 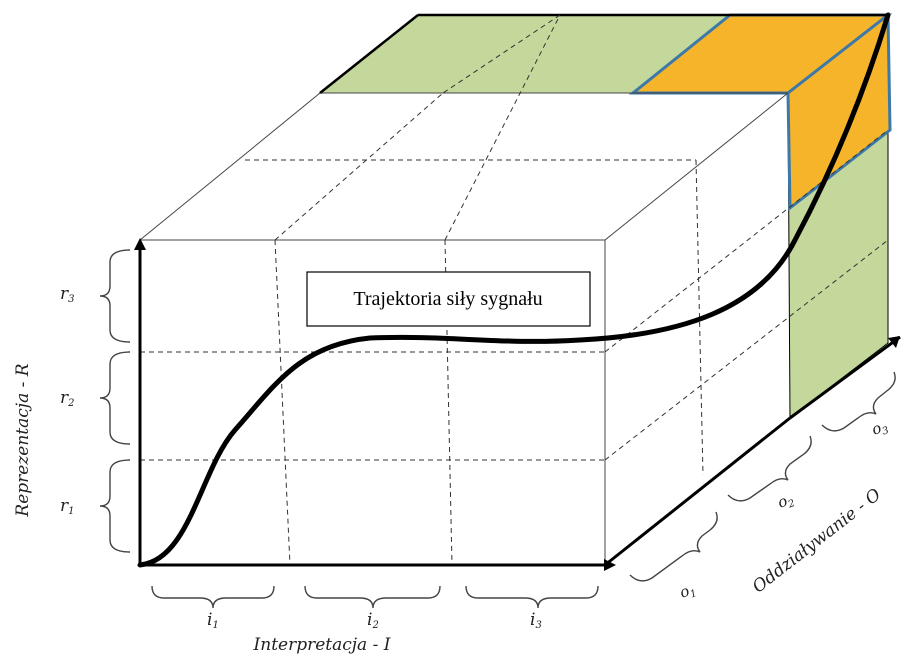 What do you see at coordinates (894, 342) in the screenshot?
I see `z-axis-arrowhead` at bounding box center [894, 342].